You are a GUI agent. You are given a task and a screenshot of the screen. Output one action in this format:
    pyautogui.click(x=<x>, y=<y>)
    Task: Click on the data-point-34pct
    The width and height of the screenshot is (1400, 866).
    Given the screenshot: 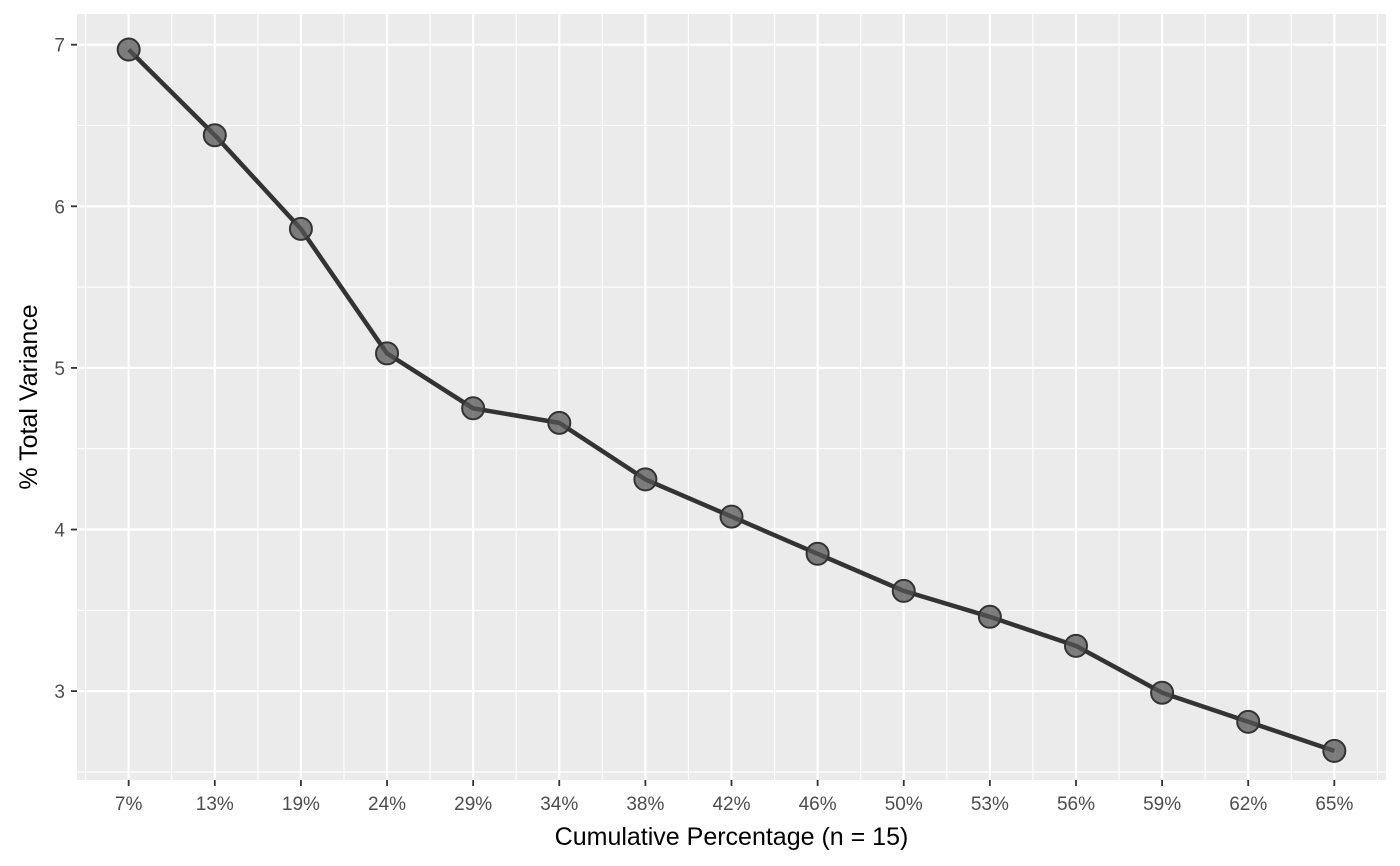 What is the action you would take?
    pyautogui.click(x=559, y=422)
    